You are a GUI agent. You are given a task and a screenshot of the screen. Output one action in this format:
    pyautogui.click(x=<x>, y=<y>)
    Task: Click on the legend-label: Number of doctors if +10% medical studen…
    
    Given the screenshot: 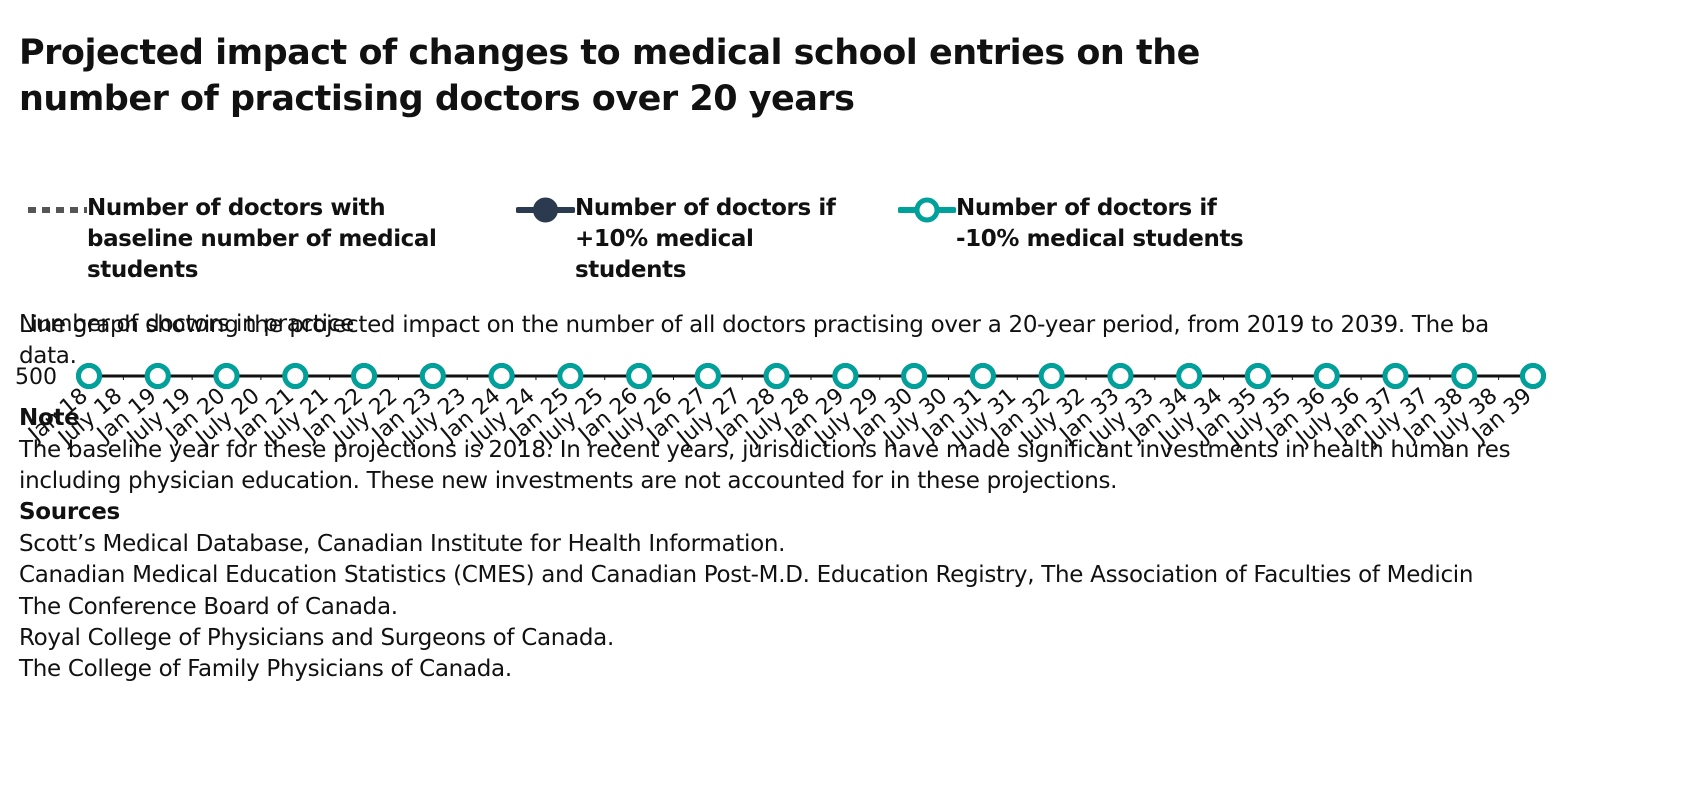 What is the action you would take?
    pyautogui.click(x=705, y=239)
    